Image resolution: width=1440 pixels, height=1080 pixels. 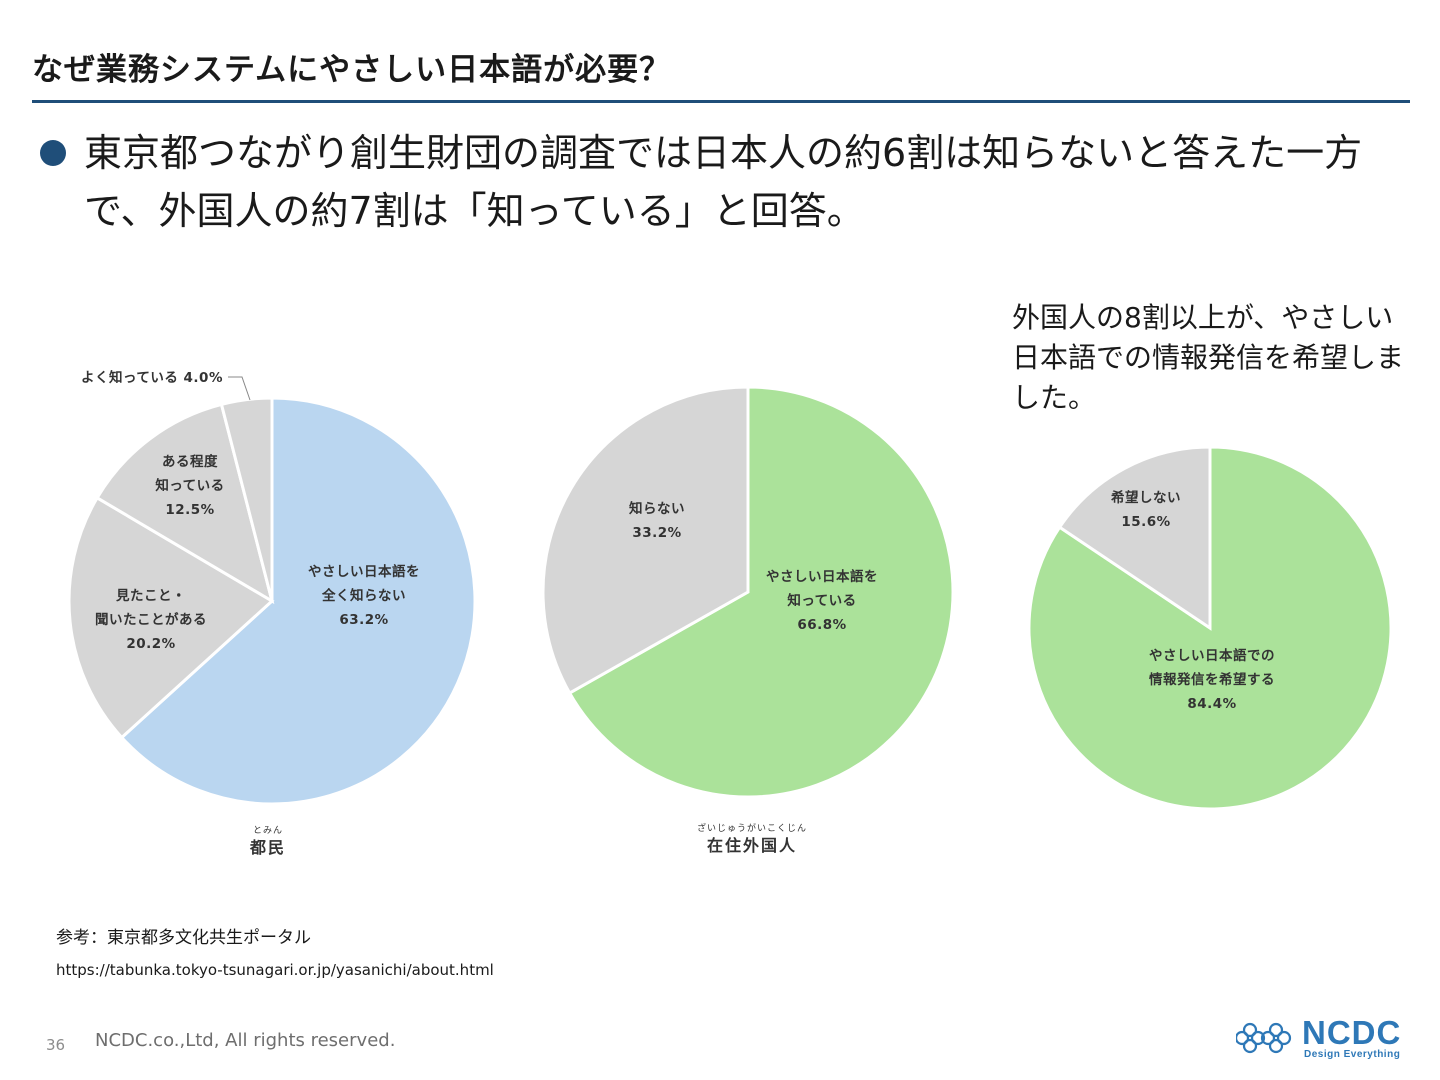 I want to click on company-logo: NCDC Design Everything, so click(x=1324, y=1038).